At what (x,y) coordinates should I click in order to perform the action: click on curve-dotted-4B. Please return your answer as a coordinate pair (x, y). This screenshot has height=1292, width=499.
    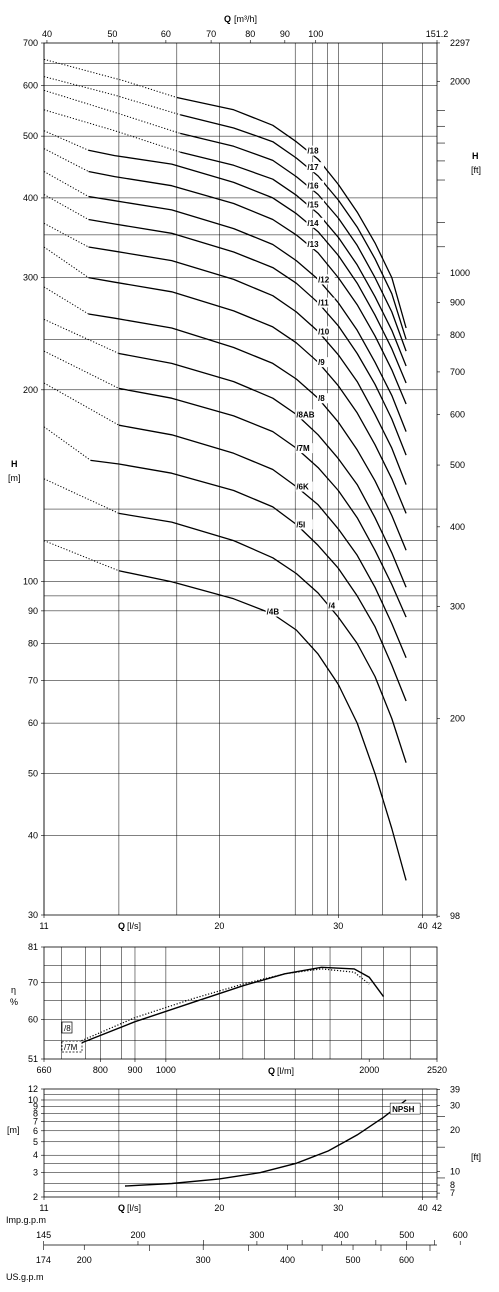
    Looking at the image, I should click on (81, 556).